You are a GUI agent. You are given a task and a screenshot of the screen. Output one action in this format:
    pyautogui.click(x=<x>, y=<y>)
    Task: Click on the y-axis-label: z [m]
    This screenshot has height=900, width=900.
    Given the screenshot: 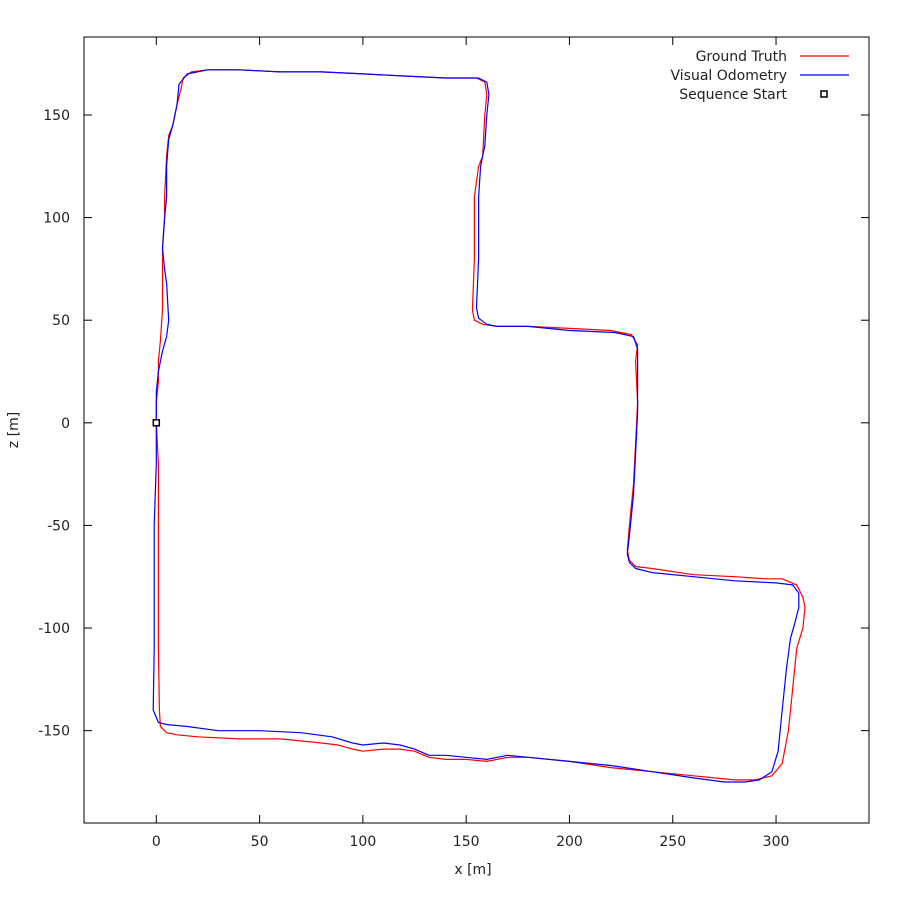 What is the action you would take?
    pyautogui.click(x=14, y=430)
    